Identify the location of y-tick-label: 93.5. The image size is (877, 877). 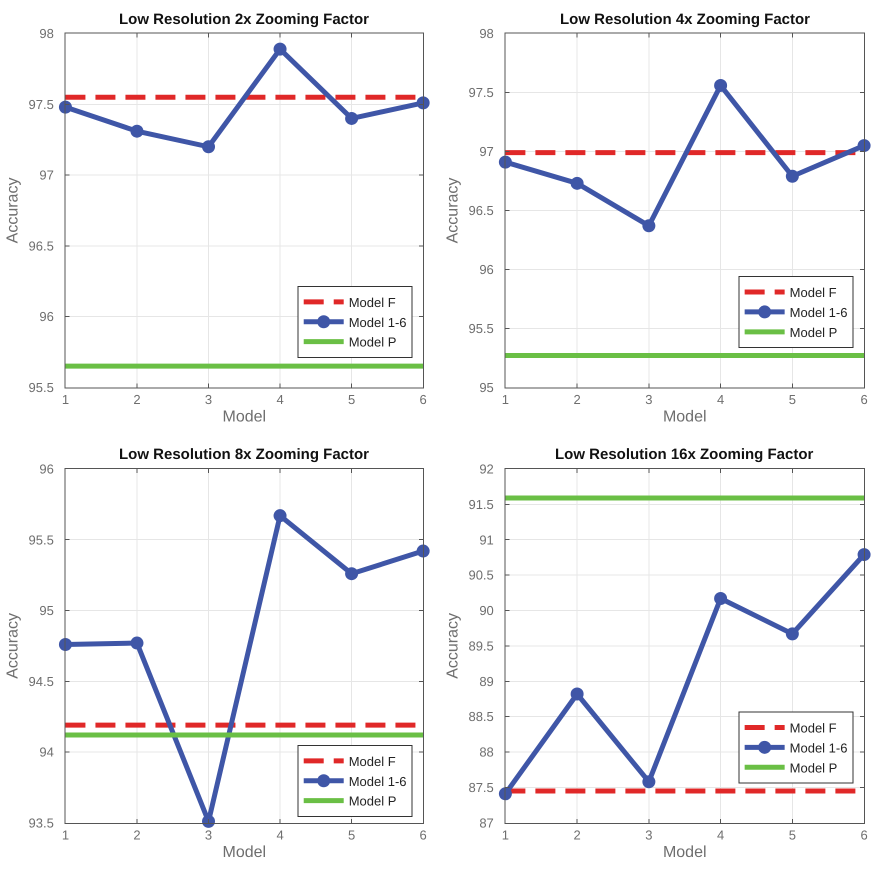
(41, 822).